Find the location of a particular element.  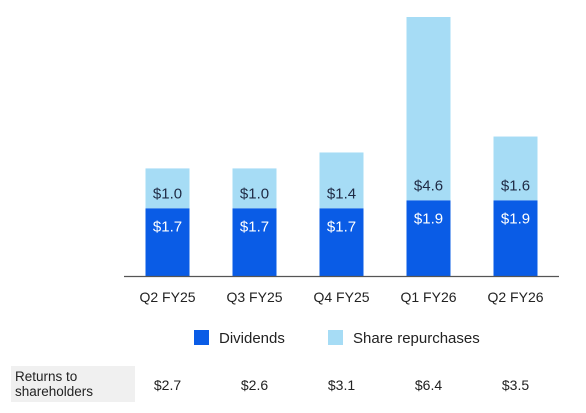

returns-value: $2.7 is located at coordinates (167, 385).